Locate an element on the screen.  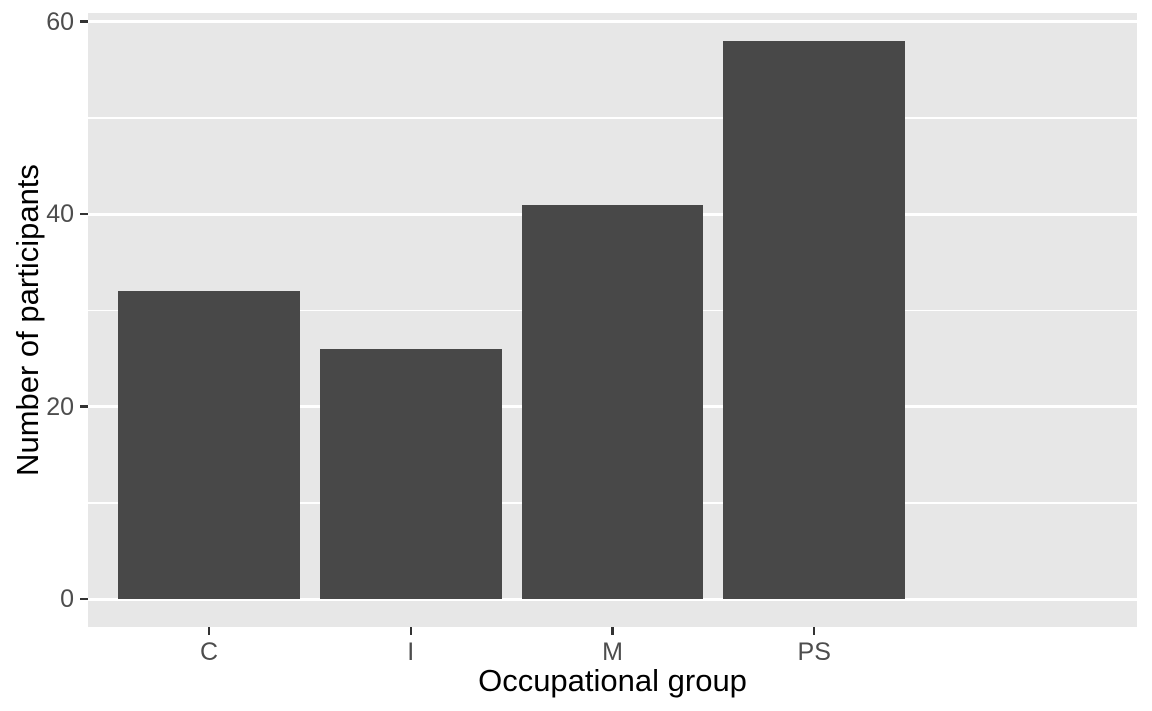
x-tick-label-M: M is located at coordinates (612, 652).